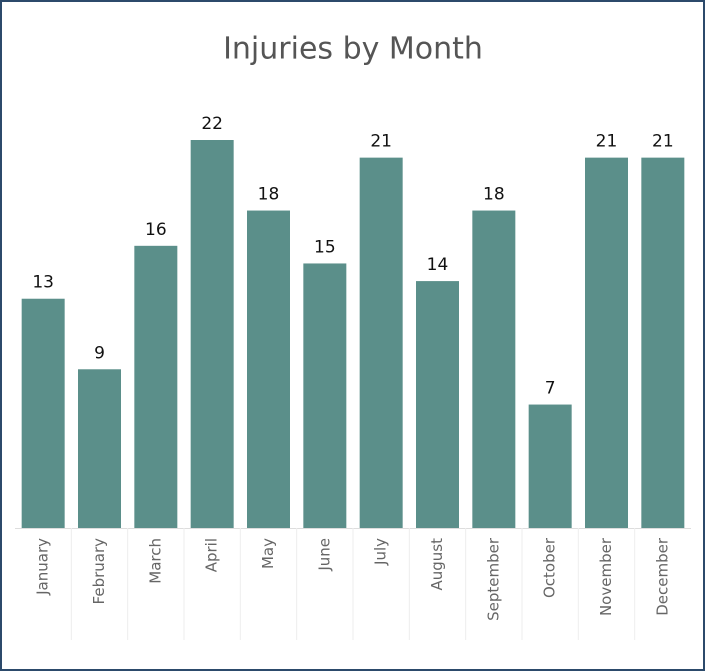 The width and height of the screenshot is (705, 671). I want to click on x-tick-label: June, so click(324, 555).